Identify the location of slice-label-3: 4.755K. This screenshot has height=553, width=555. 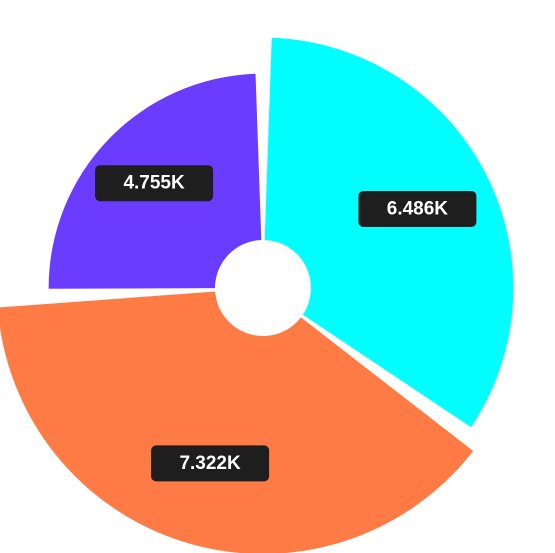
(154, 183).